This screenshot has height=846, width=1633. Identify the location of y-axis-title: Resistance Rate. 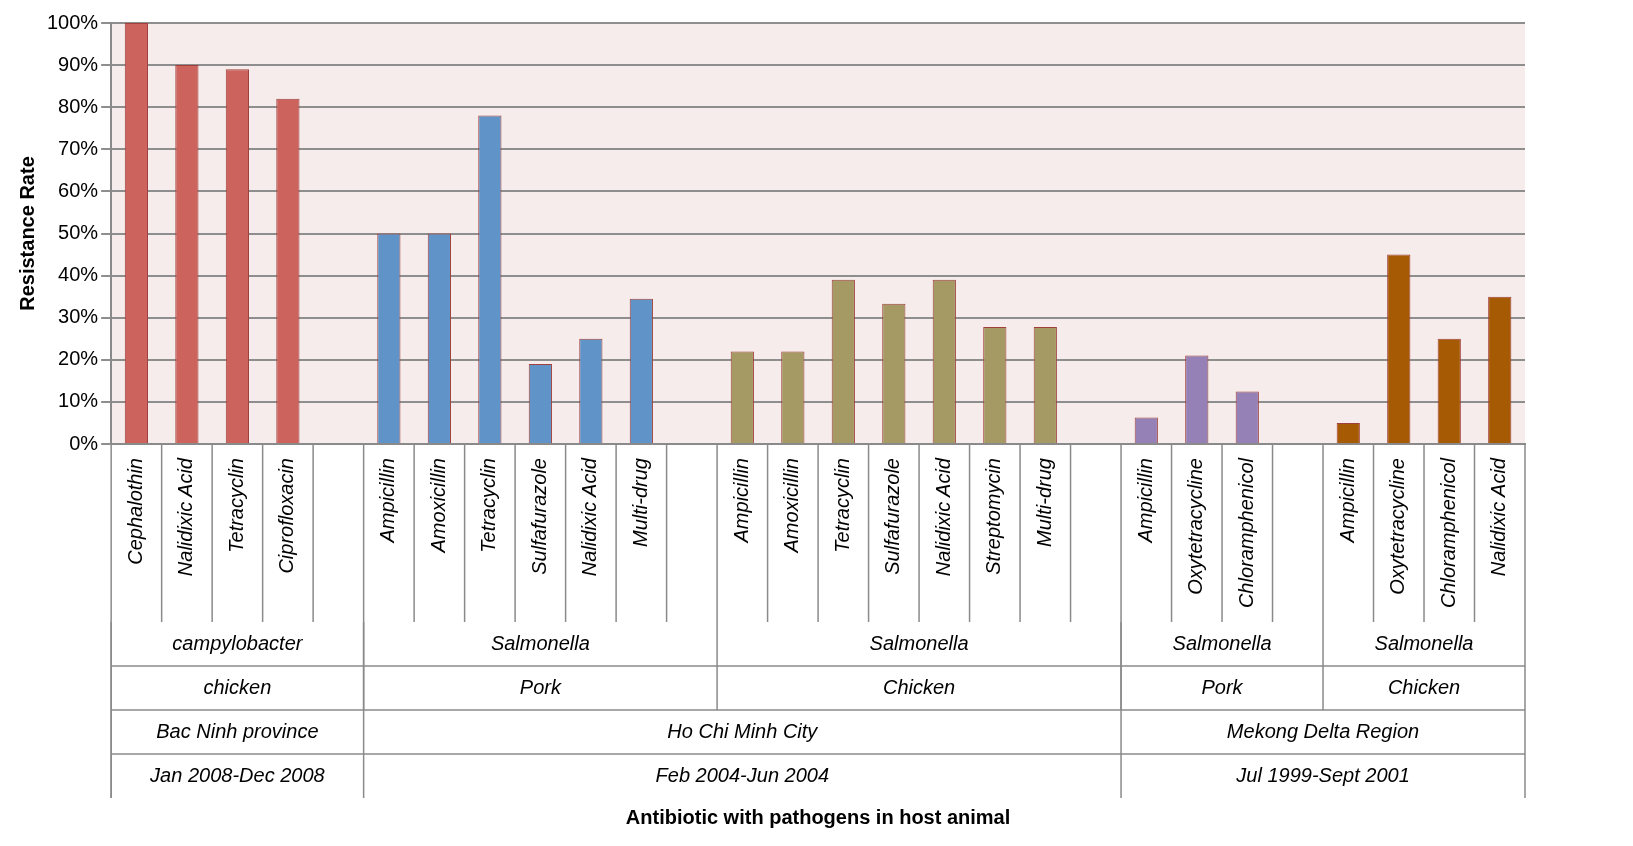
(26, 233).